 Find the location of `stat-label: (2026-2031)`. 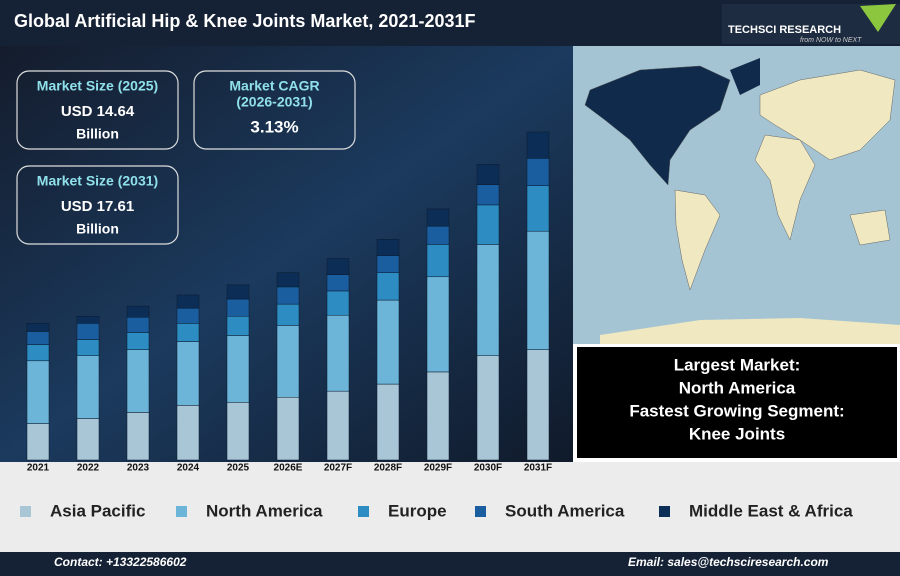

stat-label: (2026-2031) is located at coordinates (274, 102).